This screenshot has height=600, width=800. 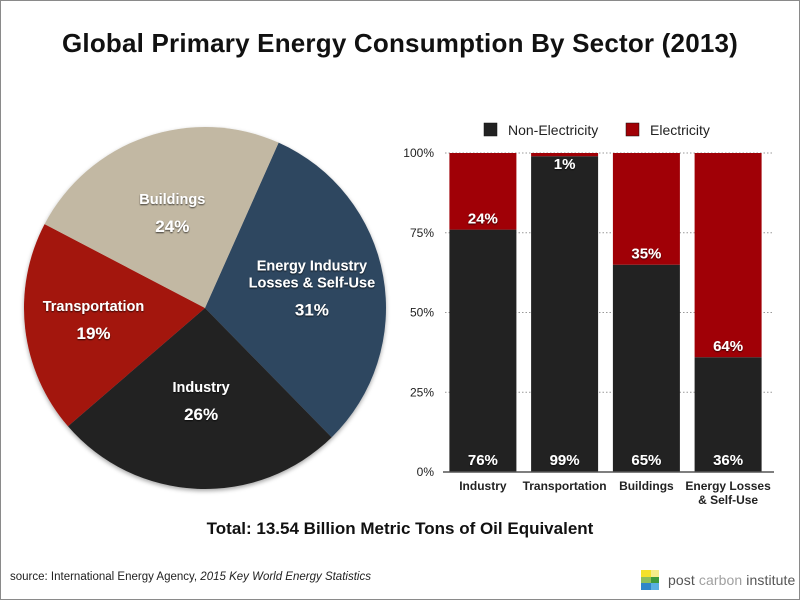 What do you see at coordinates (646, 254) in the screenshot?
I see `bar-value-buildings-electricity: 35%` at bounding box center [646, 254].